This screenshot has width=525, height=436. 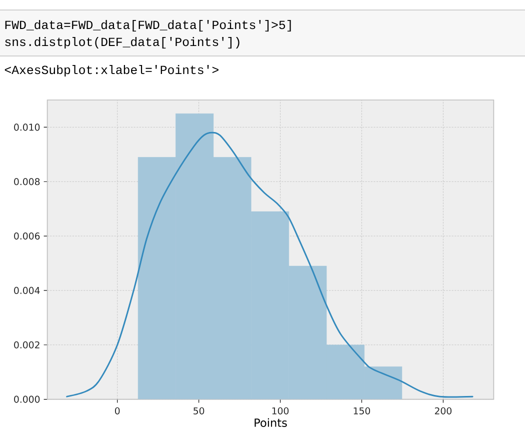 I want to click on text: sns.distplot(DEF_data['Points']), so click(x=122, y=43).